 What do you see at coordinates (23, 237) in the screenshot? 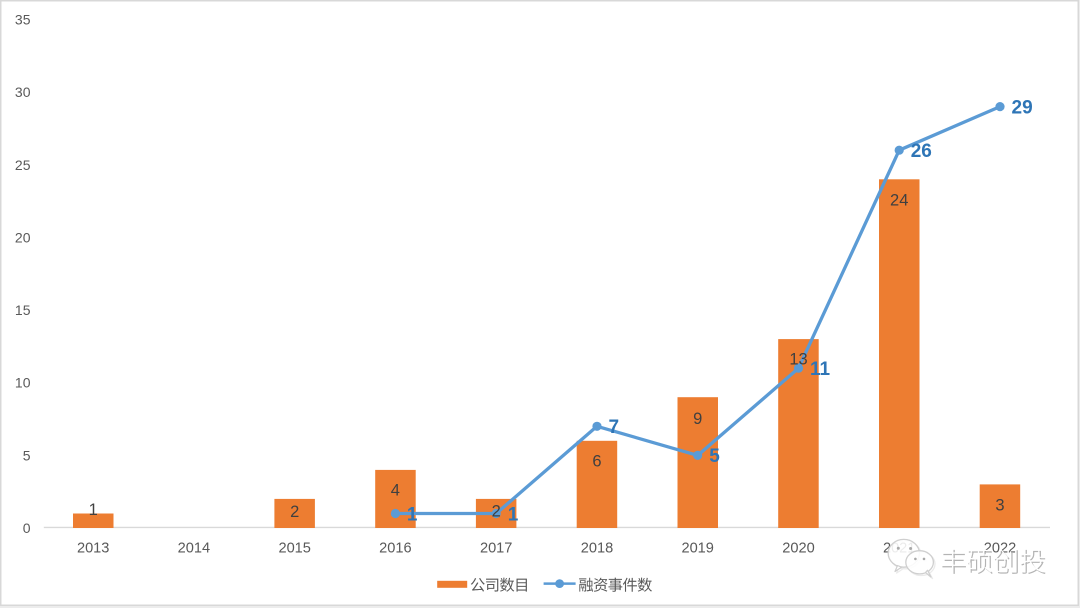
I see `svg-text: 20` at bounding box center [23, 237].